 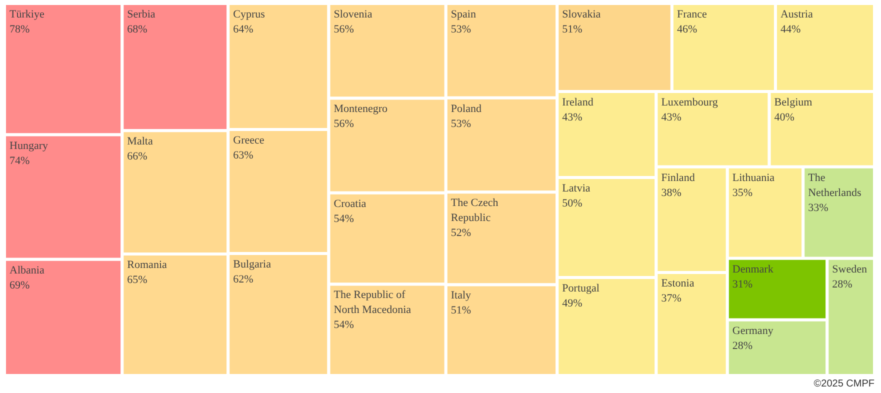 What do you see at coordinates (793, 102) in the screenshot?
I see `category-label: Belgium` at bounding box center [793, 102].